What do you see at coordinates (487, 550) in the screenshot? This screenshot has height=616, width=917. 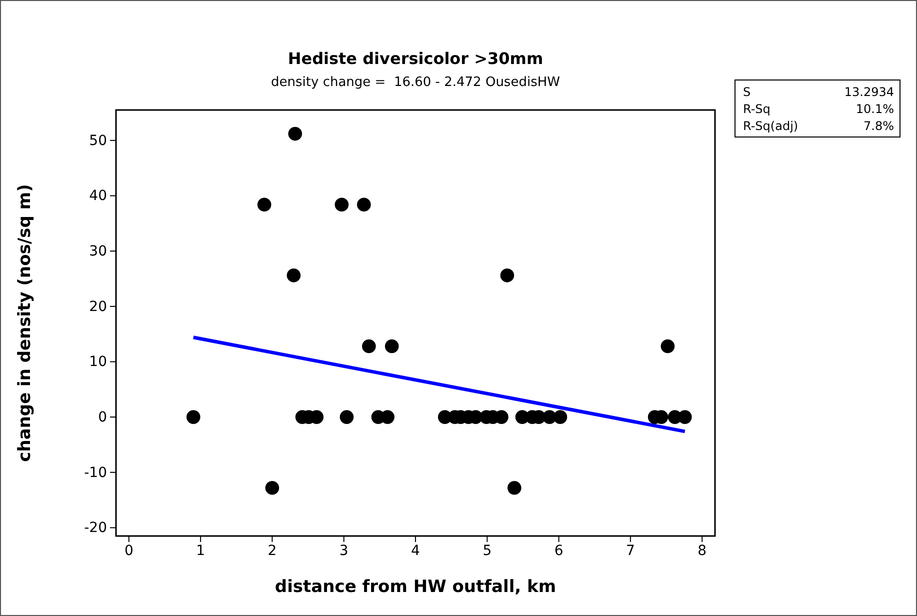 I see `x-tick-label: 5` at bounding box center [487, 550].